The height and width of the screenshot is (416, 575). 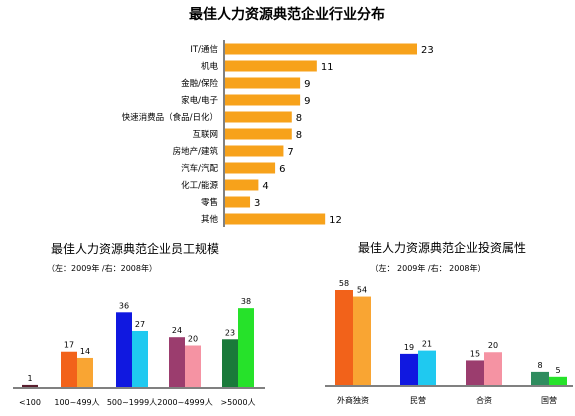 I want to click on size-category-label: >5000人, so click(x=237, y=402).